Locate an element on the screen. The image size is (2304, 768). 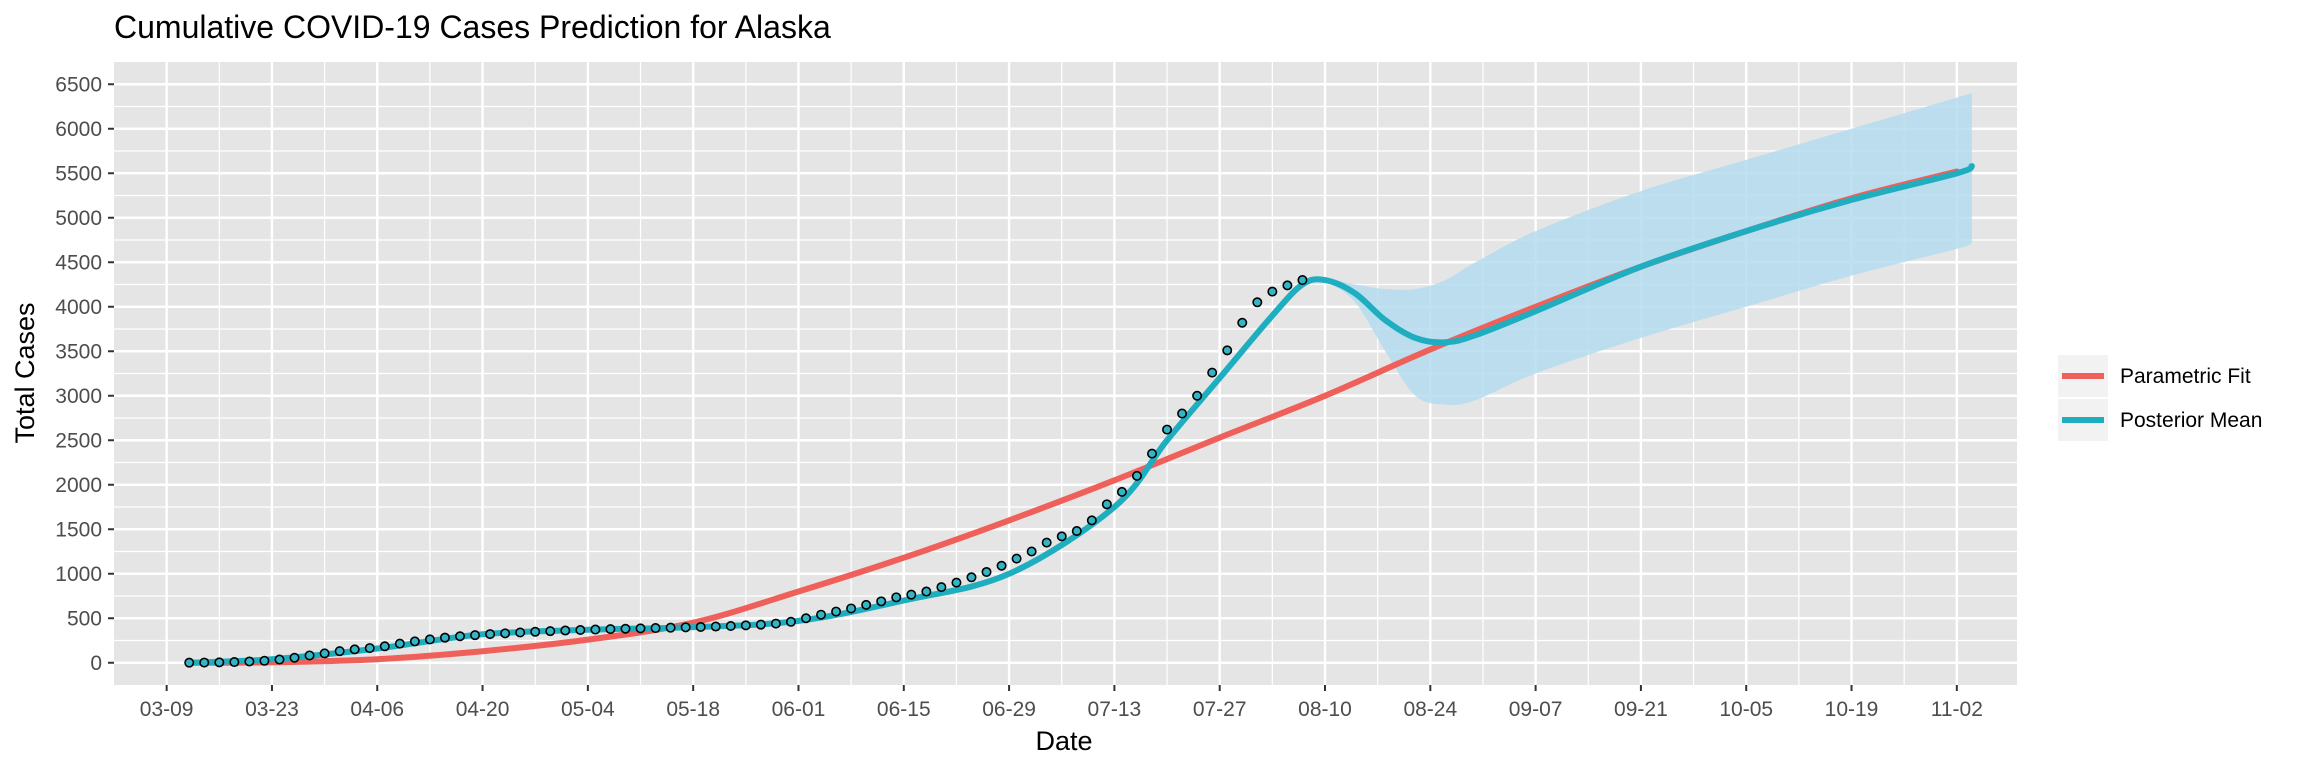
y-tick-label: 4000 is located at coordinates (78, 307).